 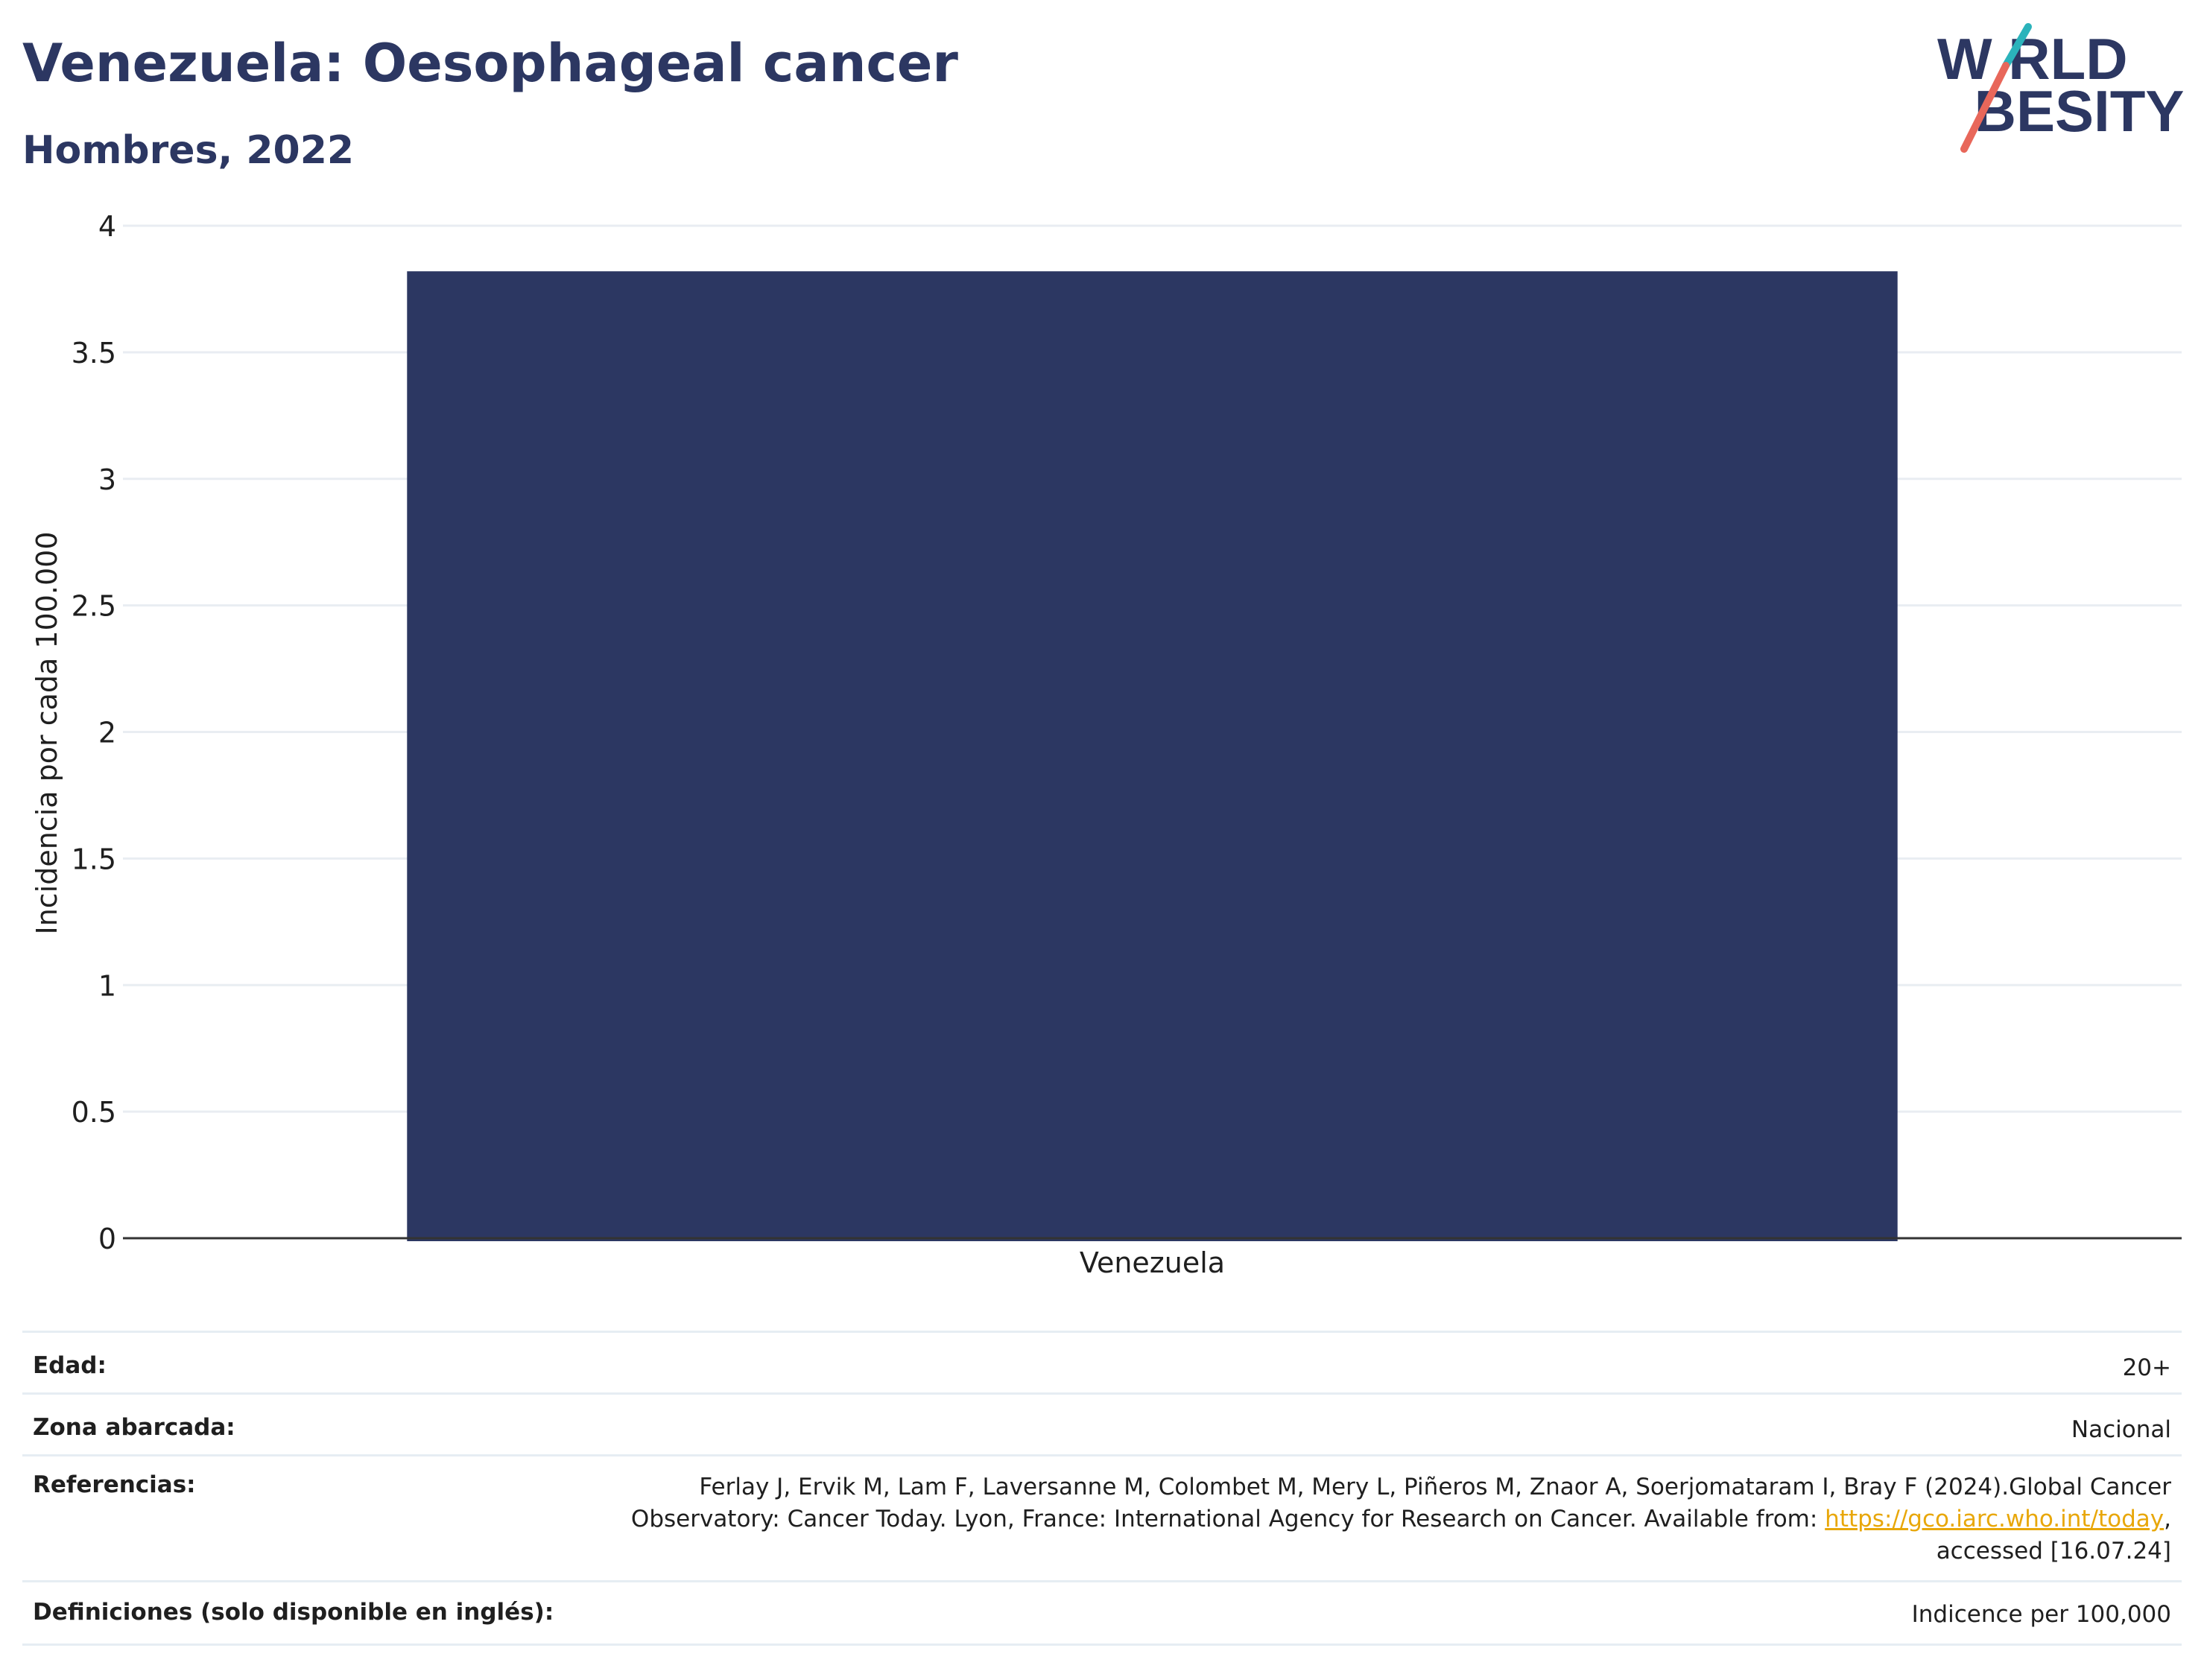 What do you see at coordinates (188, 150) in the screenshot?
I see `chart-subtitle: Hombres, 2022` at bounding box center [188, 150].